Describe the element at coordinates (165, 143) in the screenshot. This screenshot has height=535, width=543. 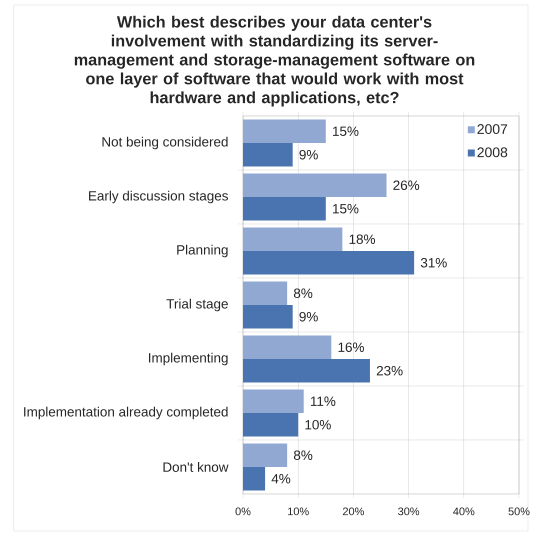
I see `y-tick-label: Not being considered` at that location.